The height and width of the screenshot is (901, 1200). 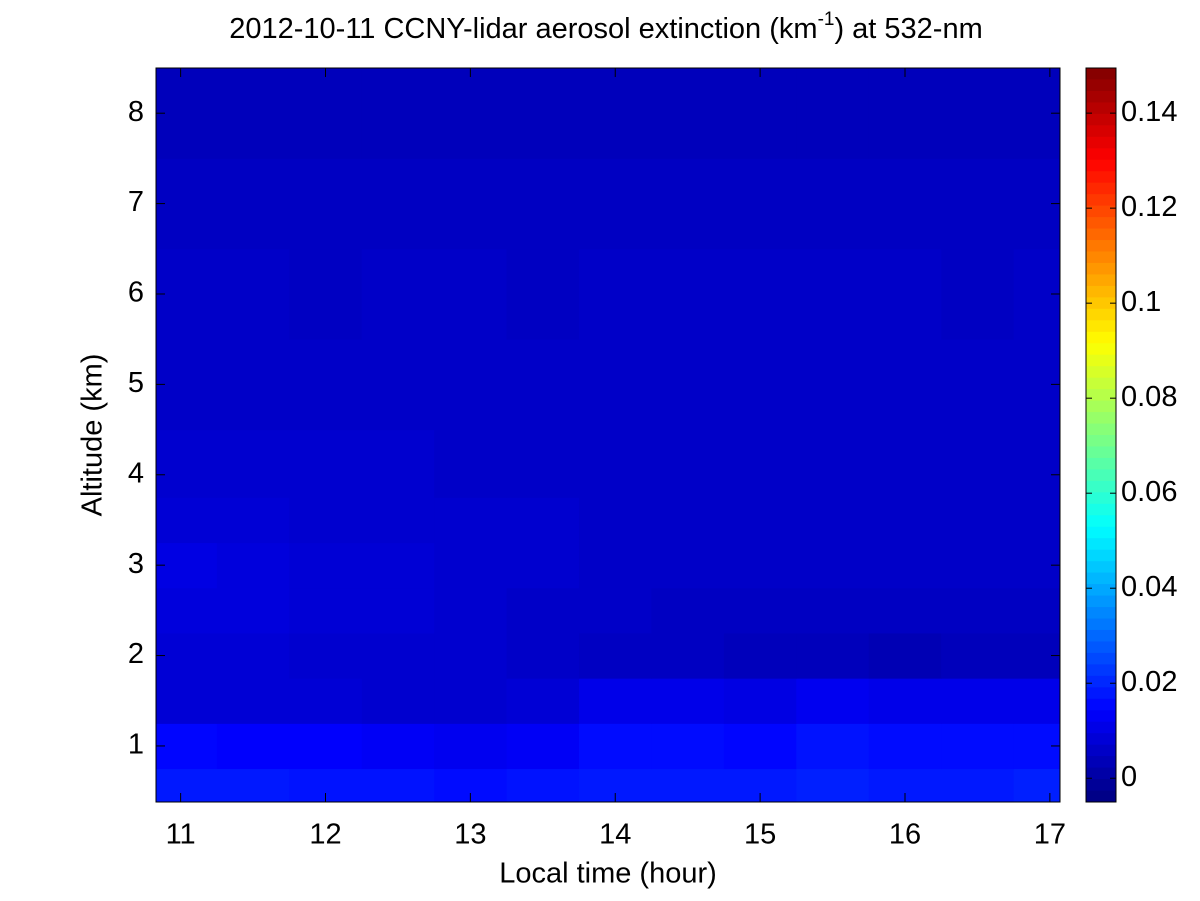 I want to click on title-superscript: -1, so click(x=826, y=19).